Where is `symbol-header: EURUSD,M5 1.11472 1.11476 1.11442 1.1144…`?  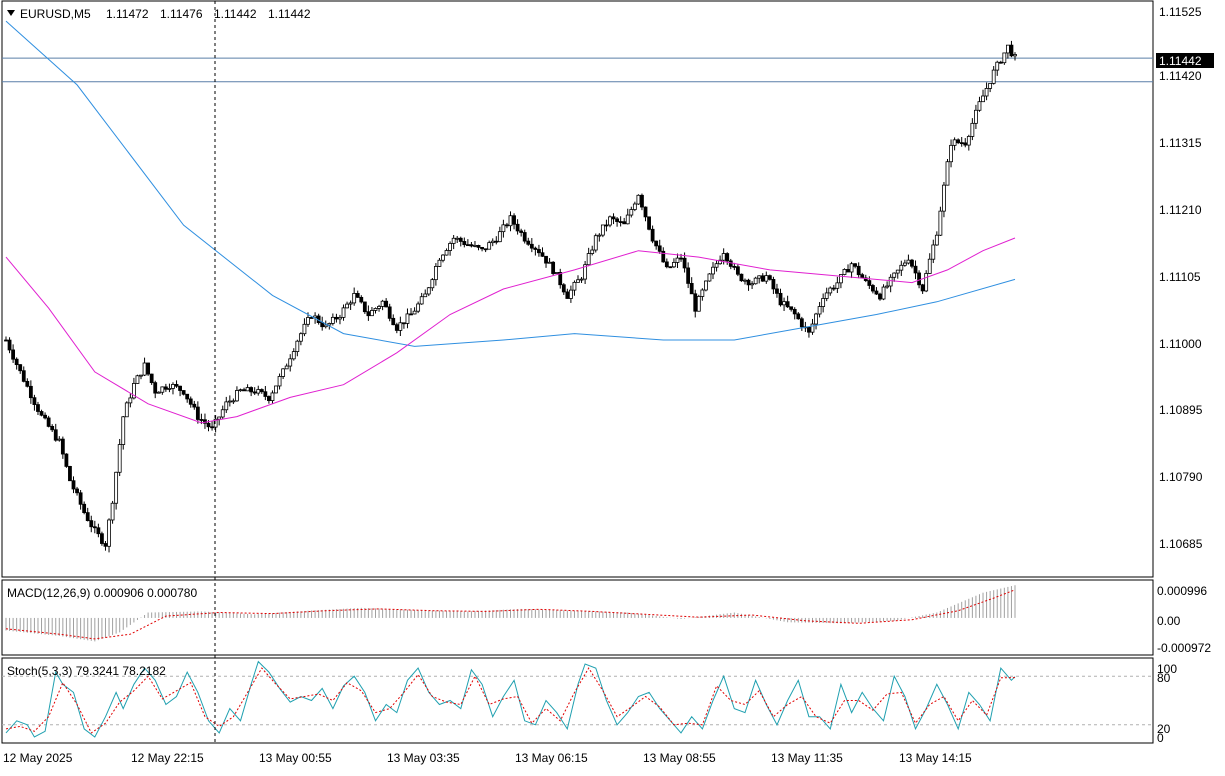
symbol-header: EURUSD,M5 1.11472 1.11476 1.11442 1.1144… is located at coordinates (159, 14).